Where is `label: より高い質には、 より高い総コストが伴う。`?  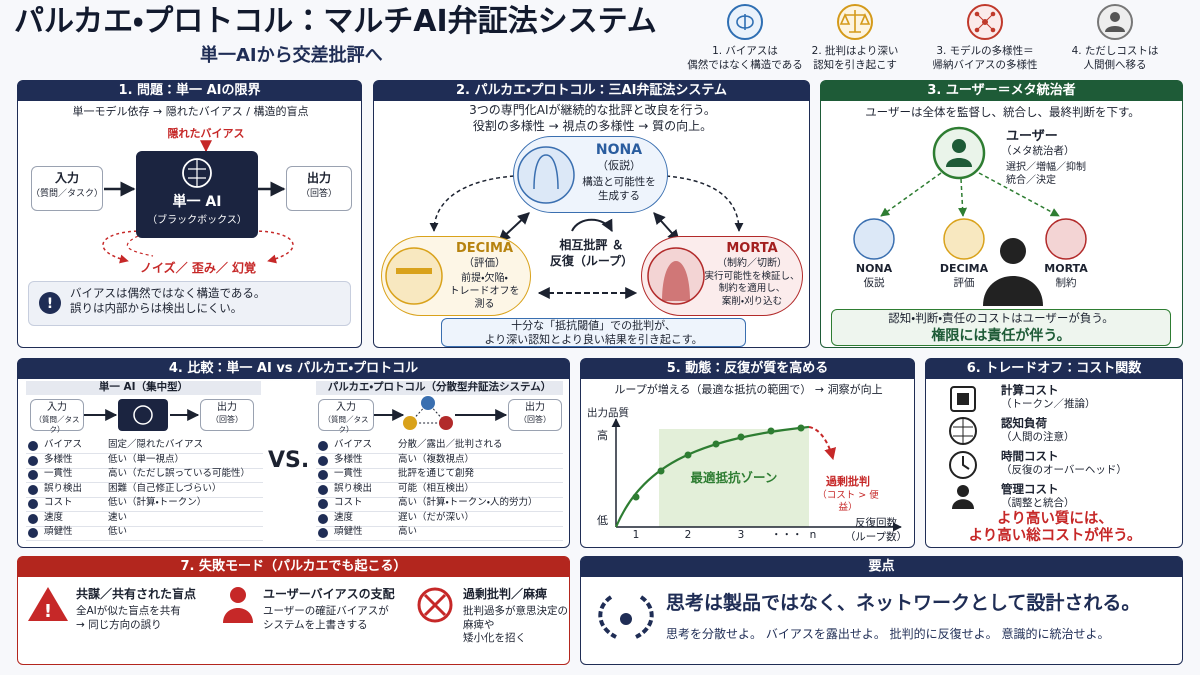
label: より高い質には、 より高い総コストが伴う。 is located at coordinates (1055, 528).